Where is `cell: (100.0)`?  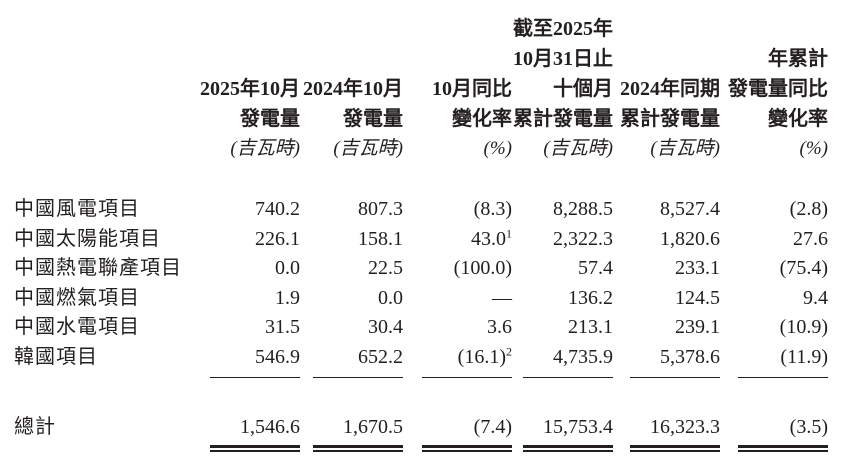
cell: (100.0) is located at coordinates (482, 268).